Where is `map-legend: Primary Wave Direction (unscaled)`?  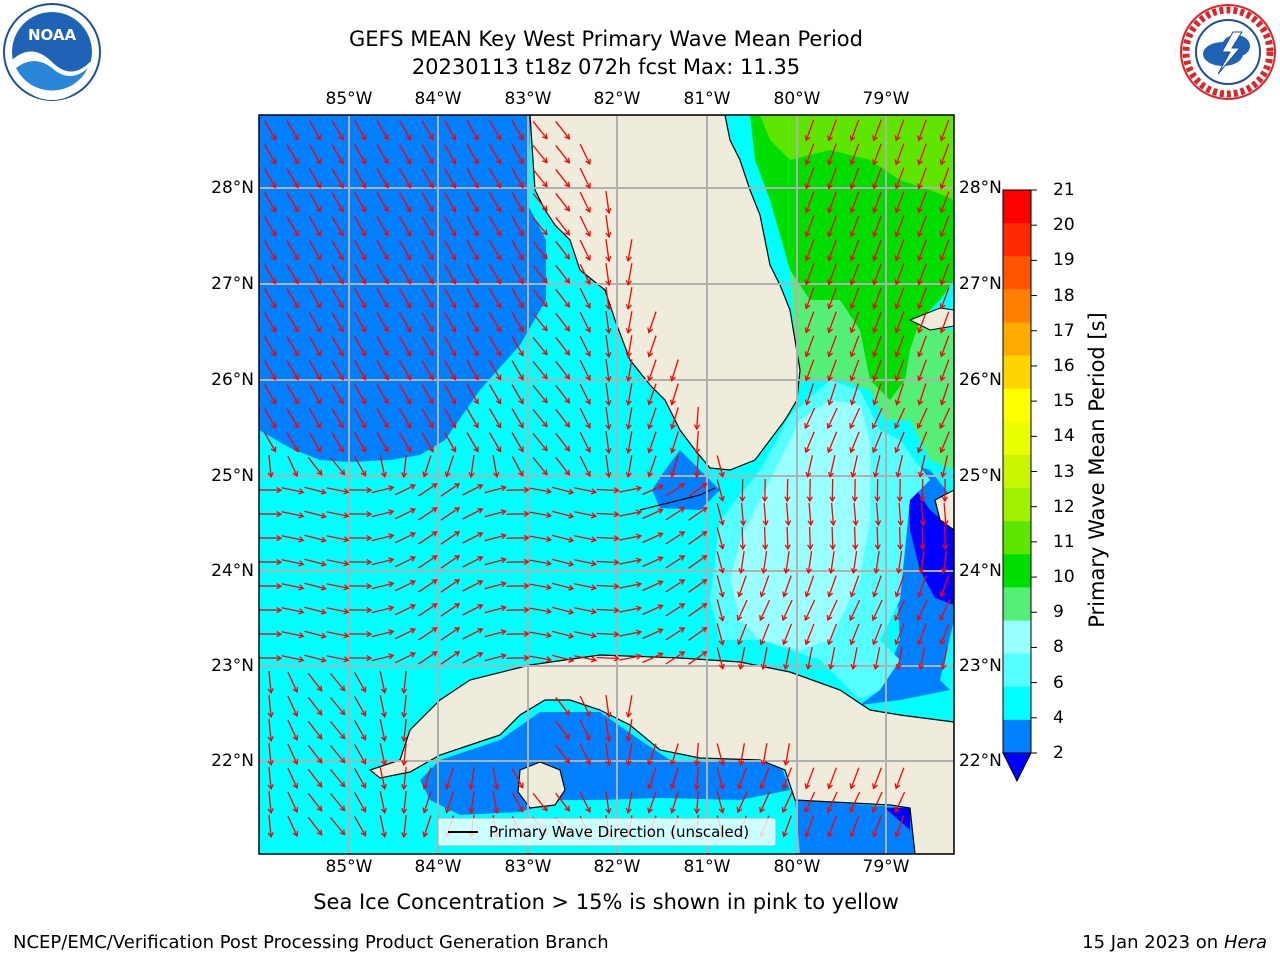 map-legend: Primary Wave Direction (unscaled) is located at coordinates (607, 832).